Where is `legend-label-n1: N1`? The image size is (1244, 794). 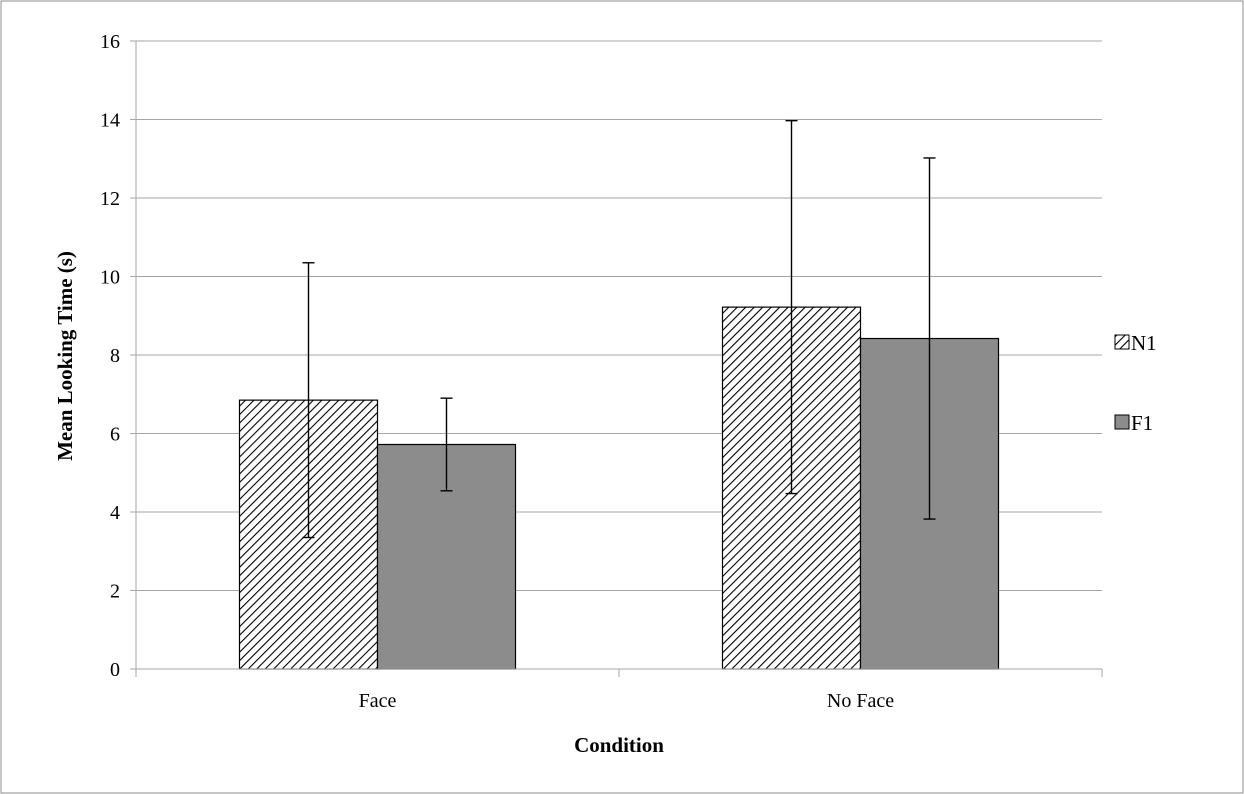
legend-label-n1: N1 is located at coordinates (1144, 343).